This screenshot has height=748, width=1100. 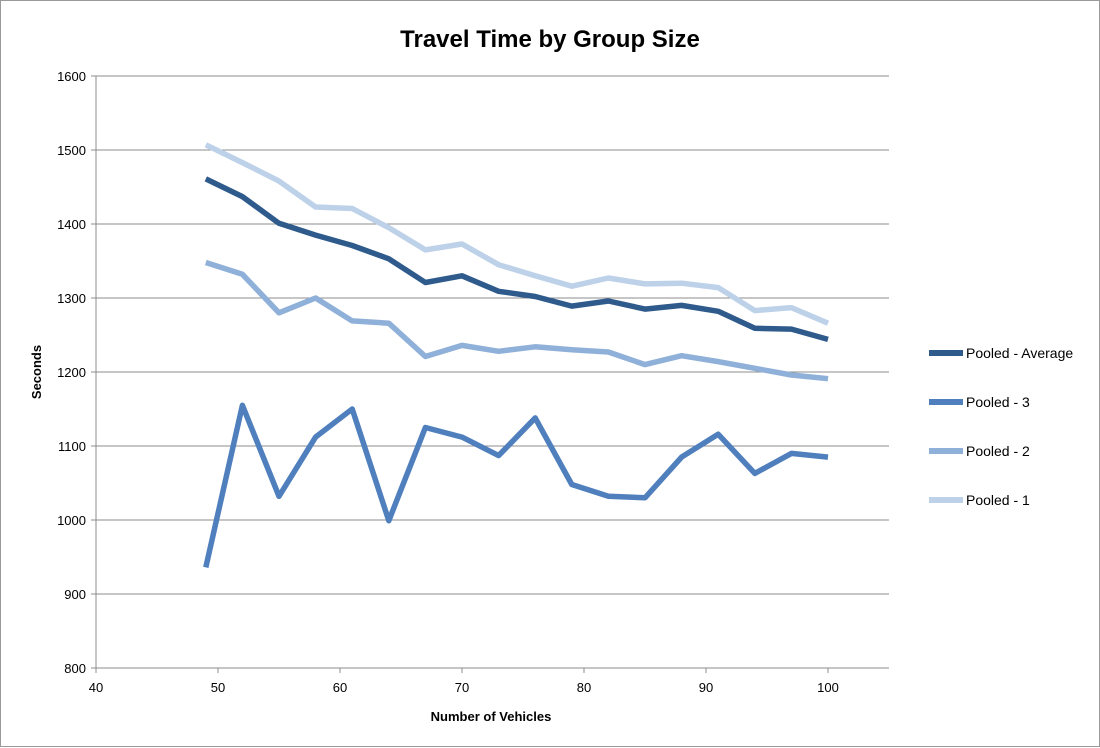 I want to click on x-tick-label: 100, so click(x=828, y=687).